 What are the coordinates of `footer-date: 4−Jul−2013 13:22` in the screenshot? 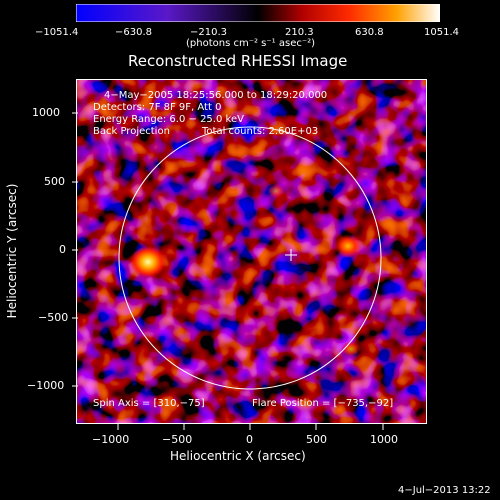 It's located at (444, 490).